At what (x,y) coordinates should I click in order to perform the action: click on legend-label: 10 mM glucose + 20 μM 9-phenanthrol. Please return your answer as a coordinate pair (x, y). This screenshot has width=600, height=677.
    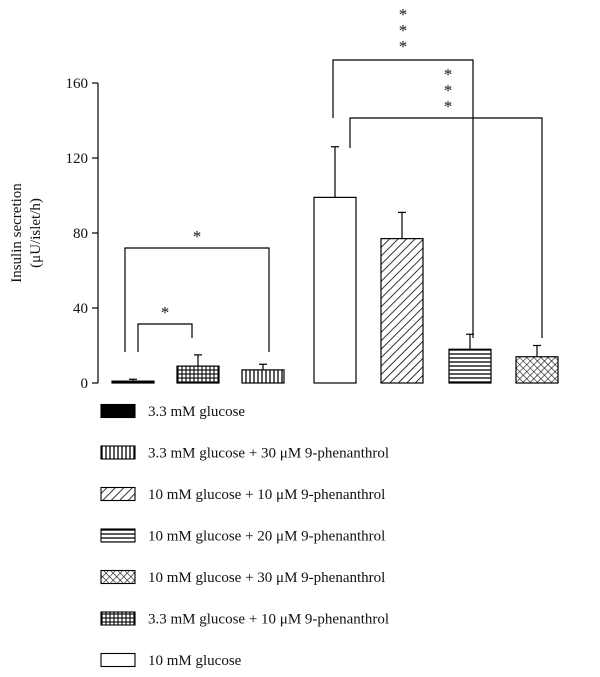
    Looking at the image, I should click on (266, 537).